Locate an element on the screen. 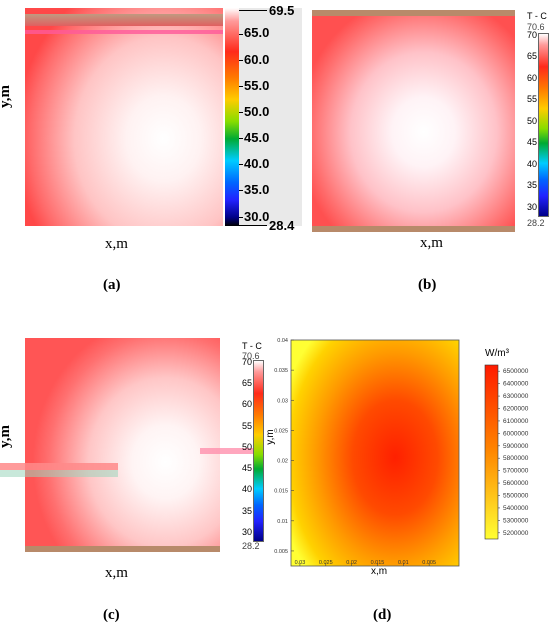 The height and width of the screenshot is (626, 550). colorbar-tick-label: 6100000 is located at coordinates (516, 421).